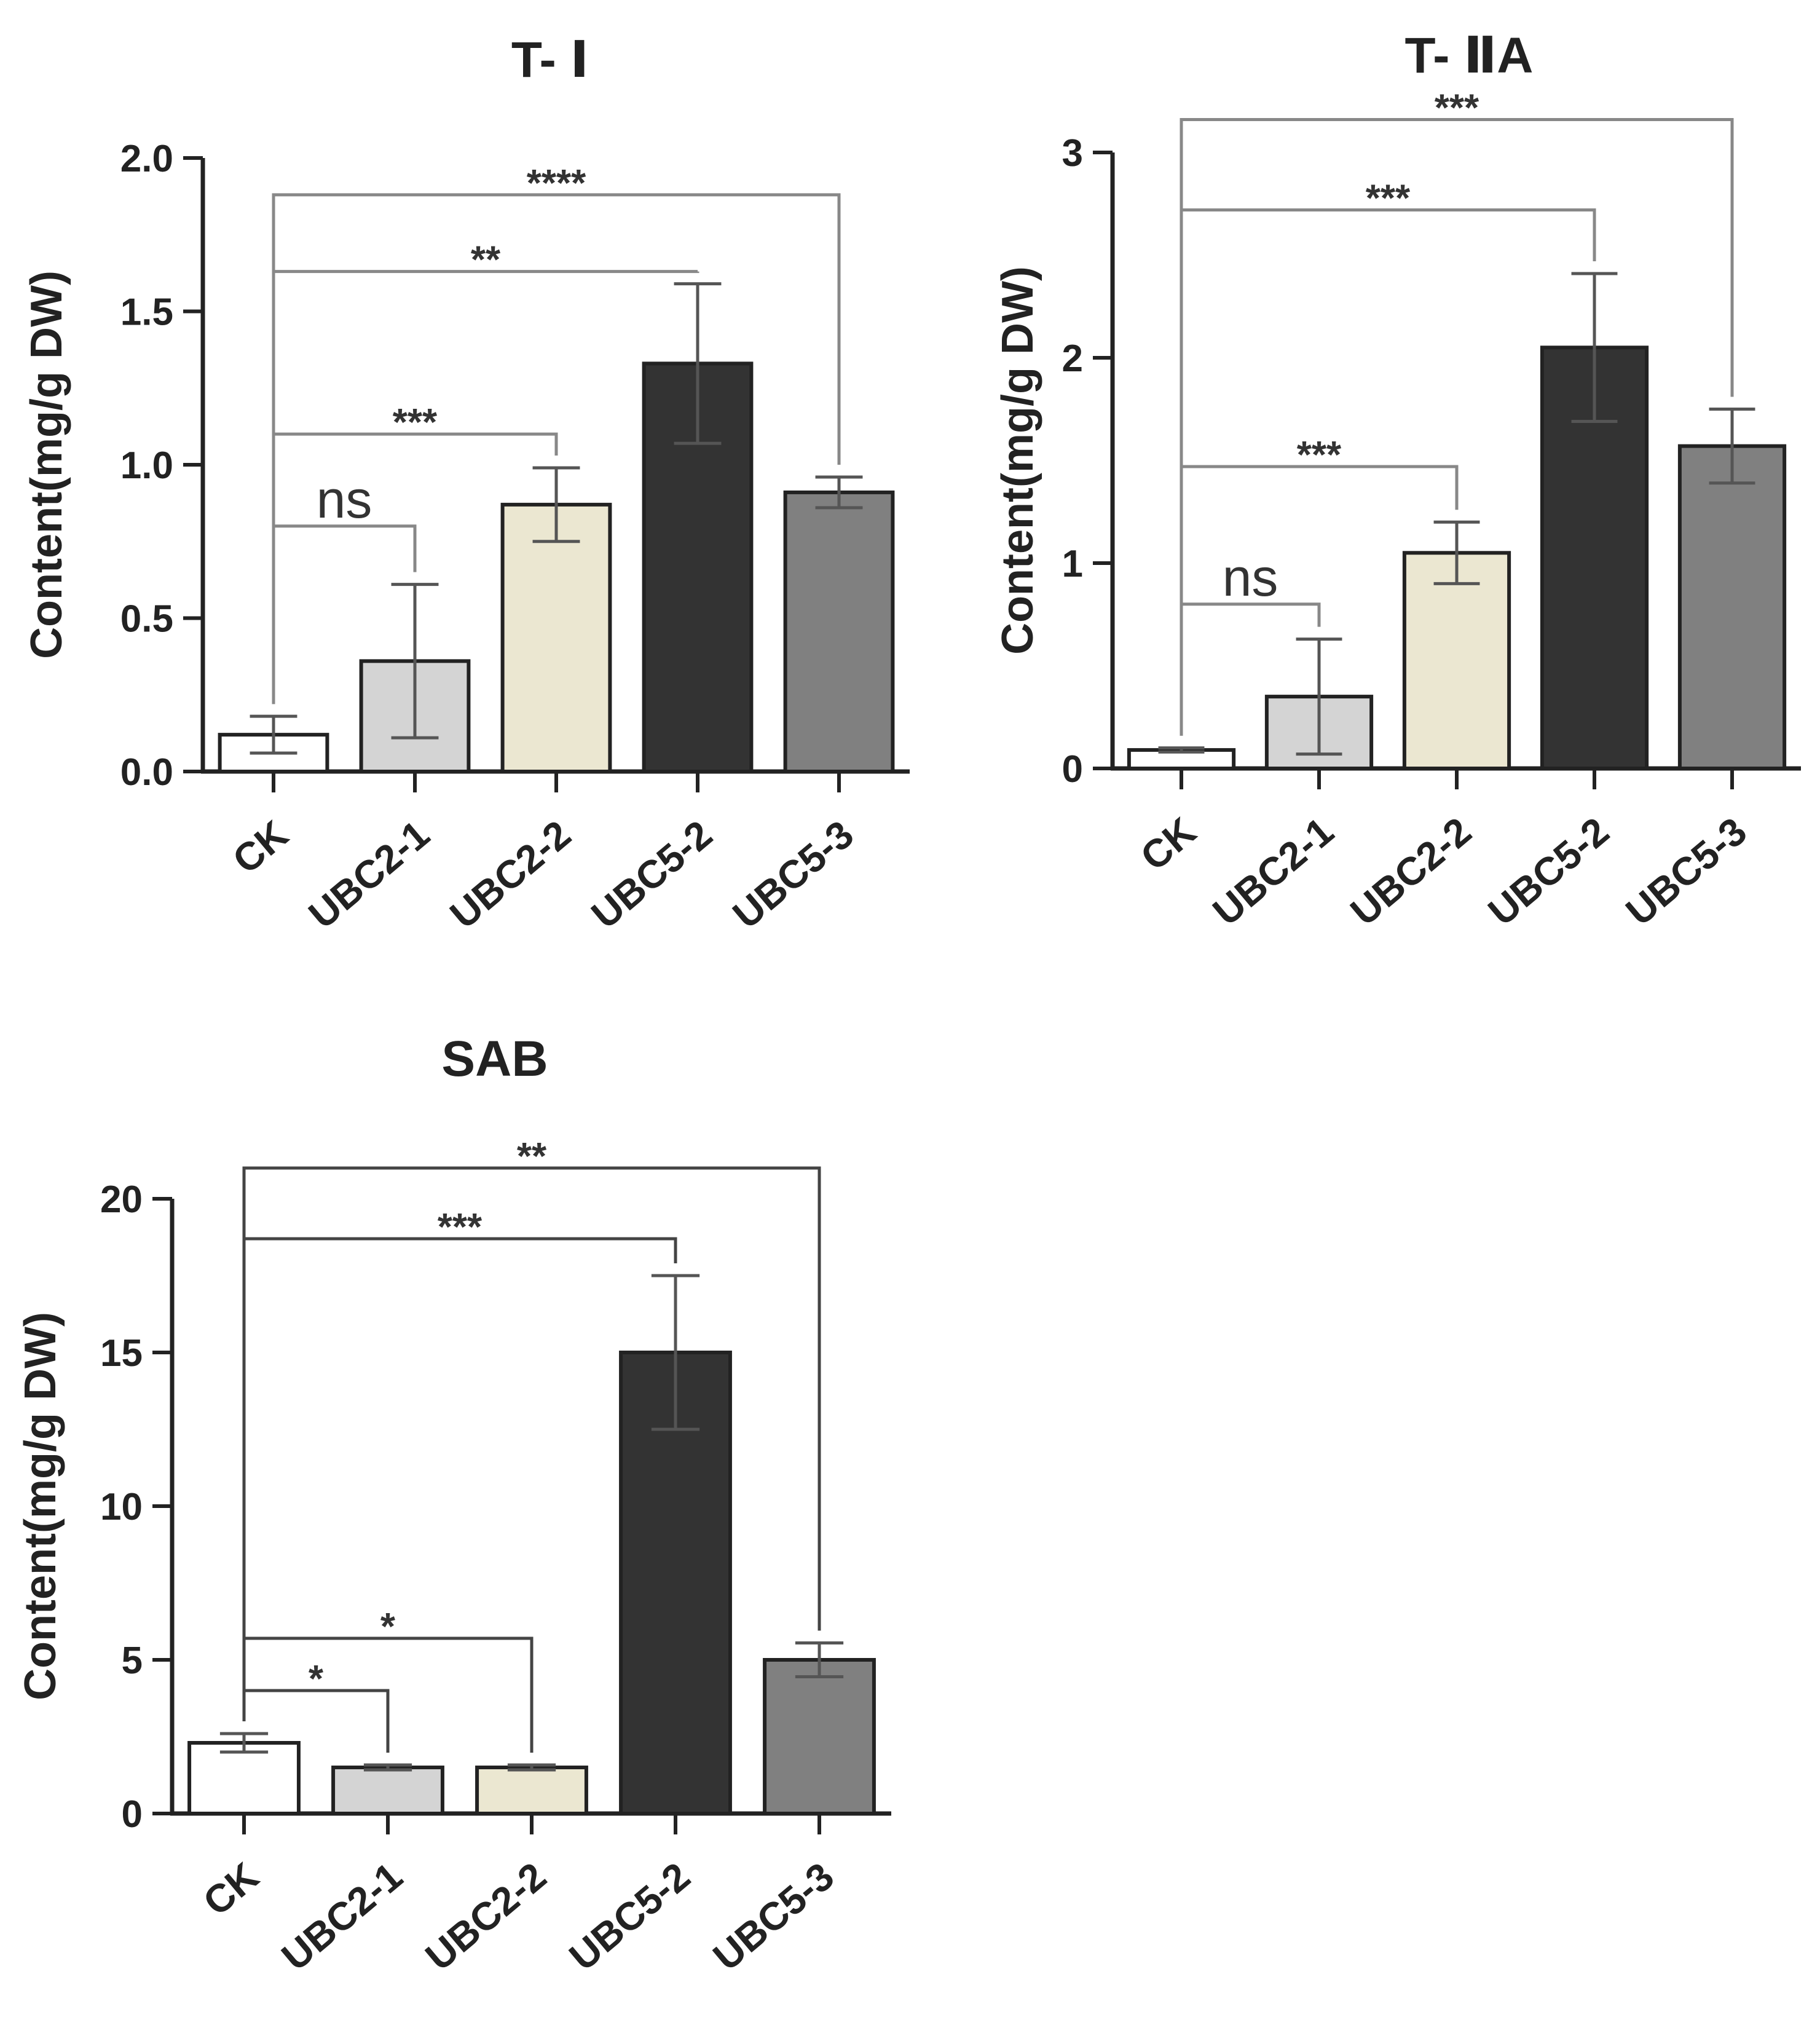  I want to click on y-tick-label: 1.5, so click(146, 313).